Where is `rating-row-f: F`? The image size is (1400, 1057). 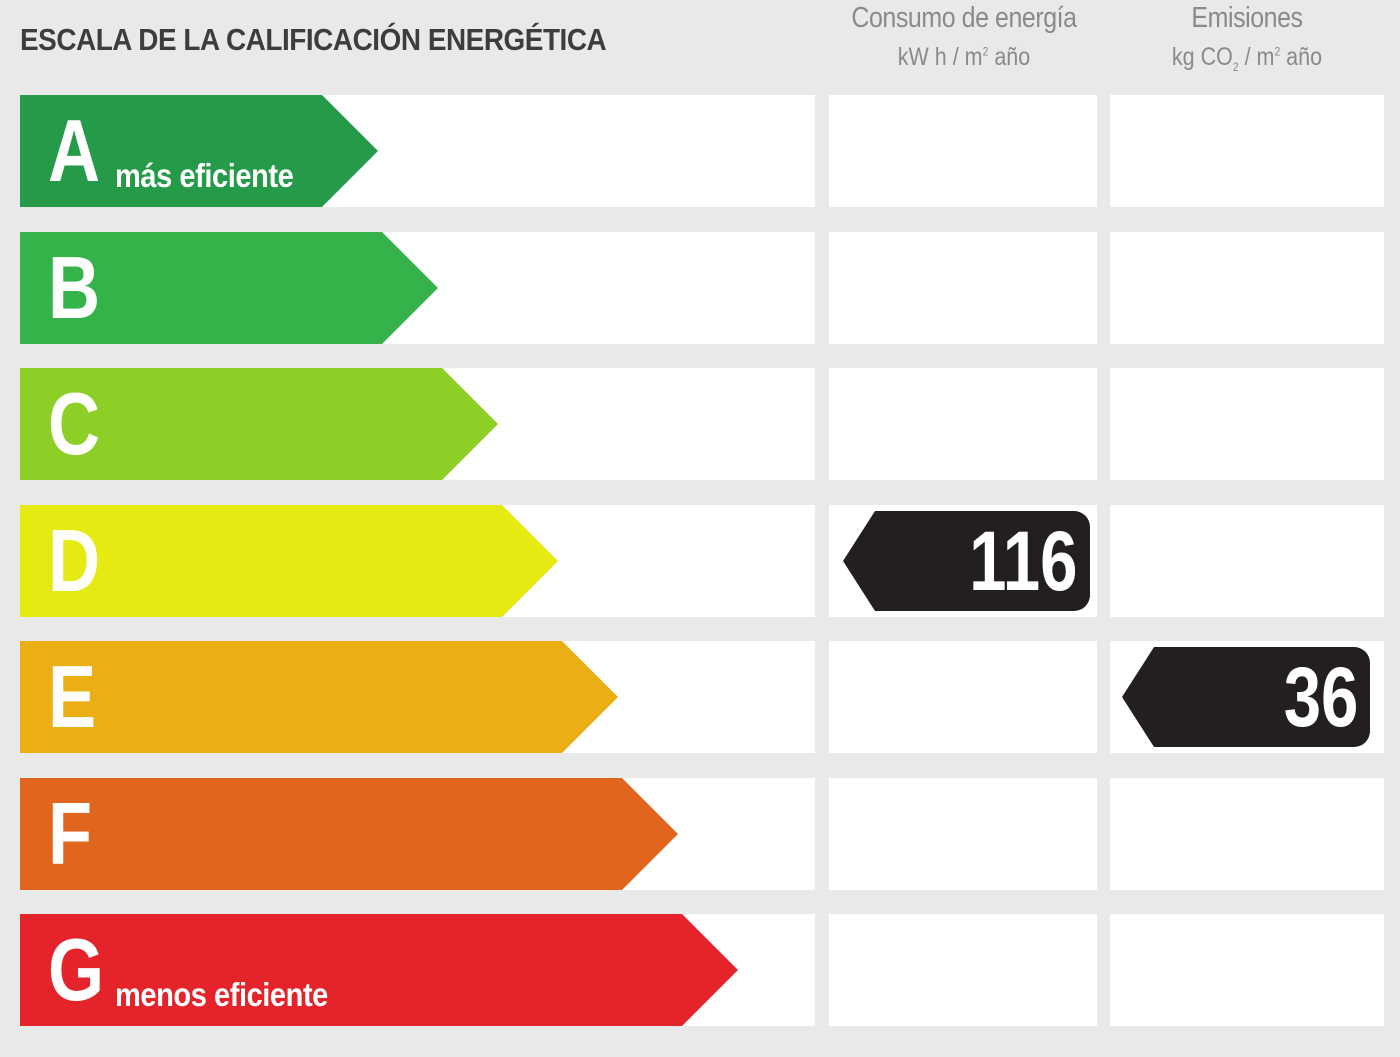
rating-row-f: F is located at coordinates (700, 834).